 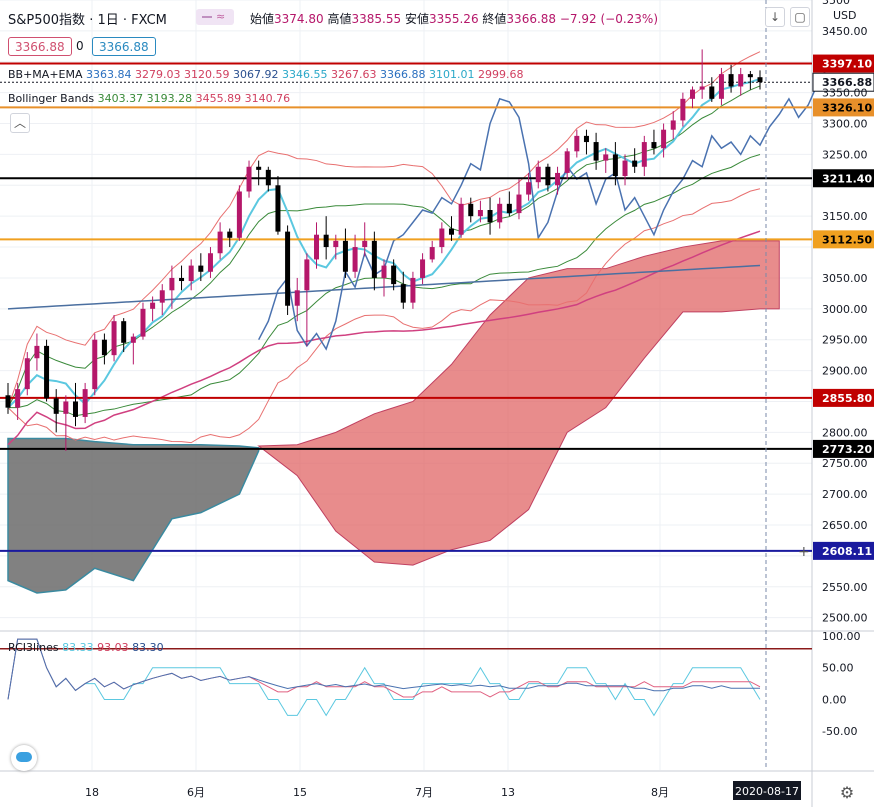 I want to click on collapse-legend-button: ︿, so click(x=20, y=123).